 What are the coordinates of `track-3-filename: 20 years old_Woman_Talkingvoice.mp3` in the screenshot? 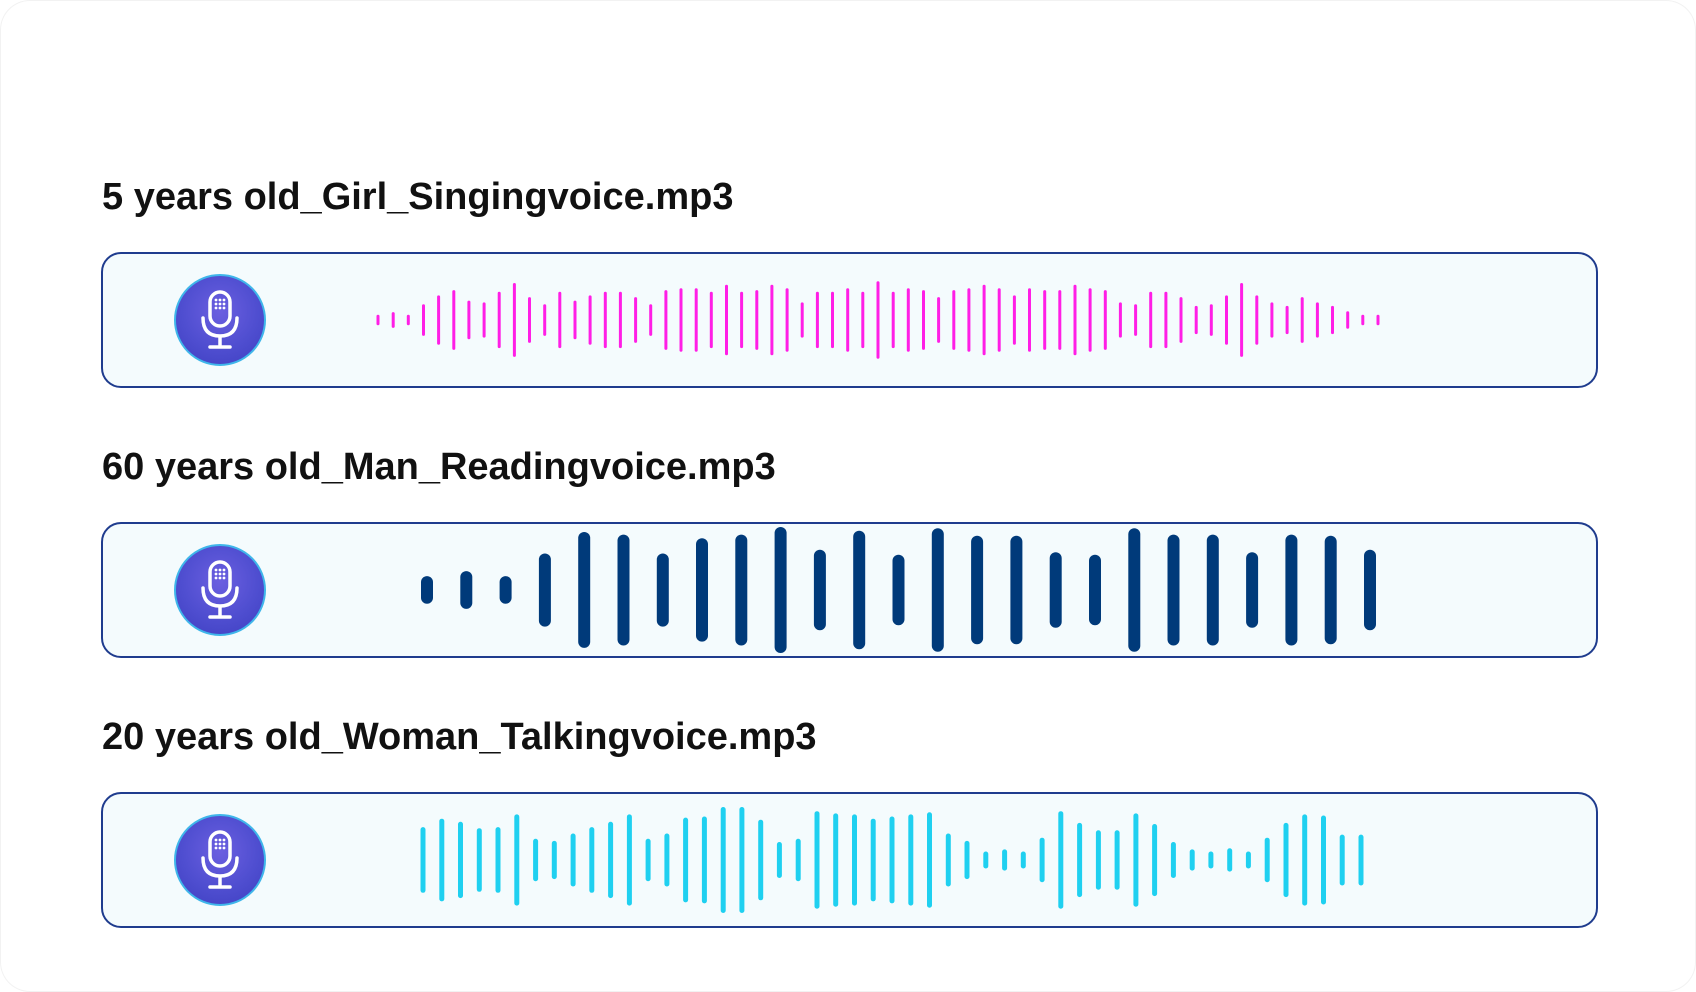 It's located at (459, 737).